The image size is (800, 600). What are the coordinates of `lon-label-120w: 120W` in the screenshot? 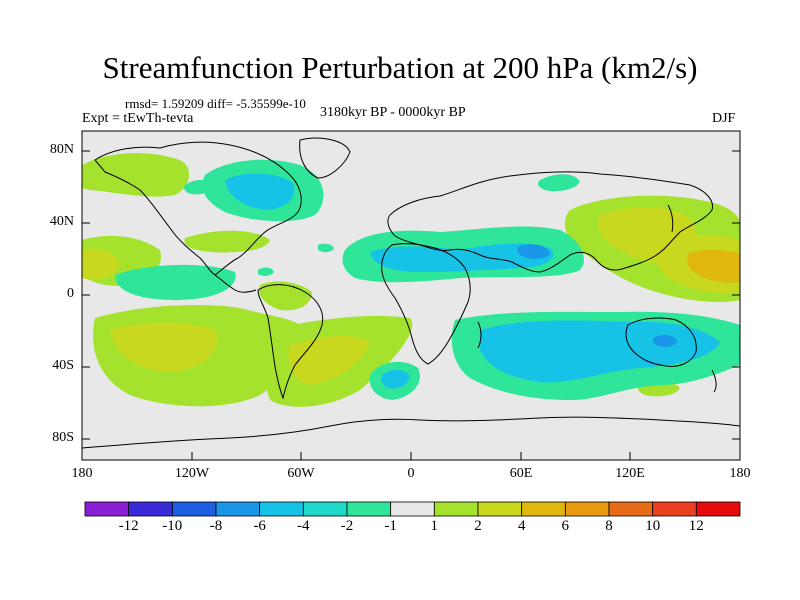 It's located at (192, 473).